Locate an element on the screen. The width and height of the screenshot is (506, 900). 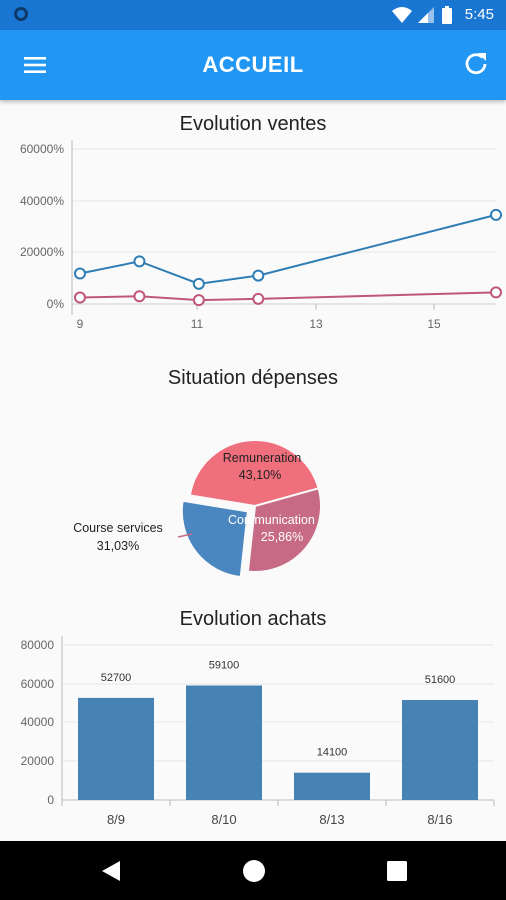
line-series-group is located at coordinates (288, 257).